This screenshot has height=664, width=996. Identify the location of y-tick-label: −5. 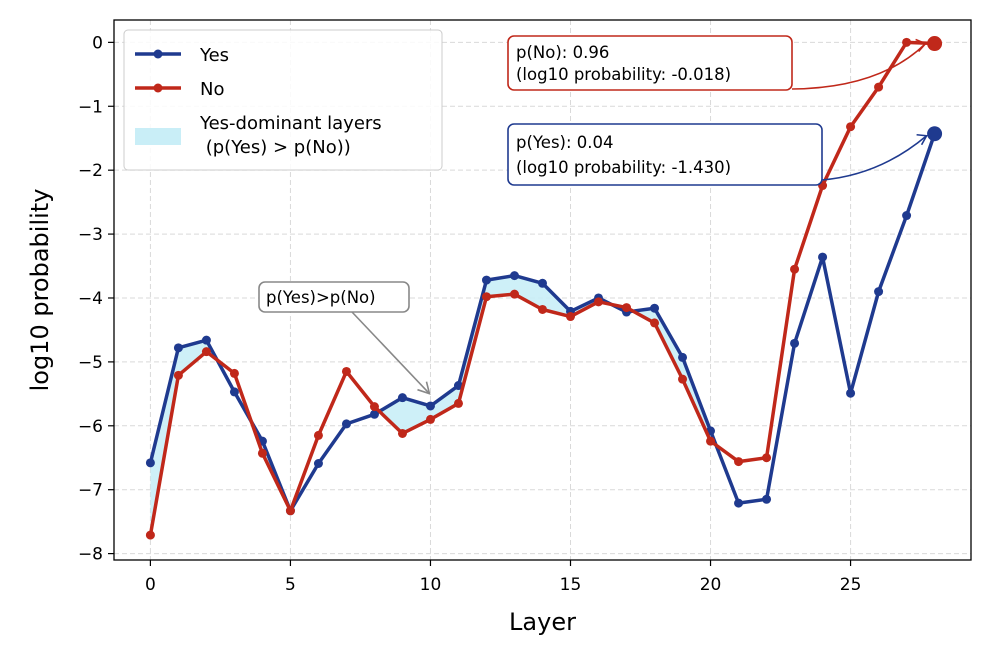
(90, 363).